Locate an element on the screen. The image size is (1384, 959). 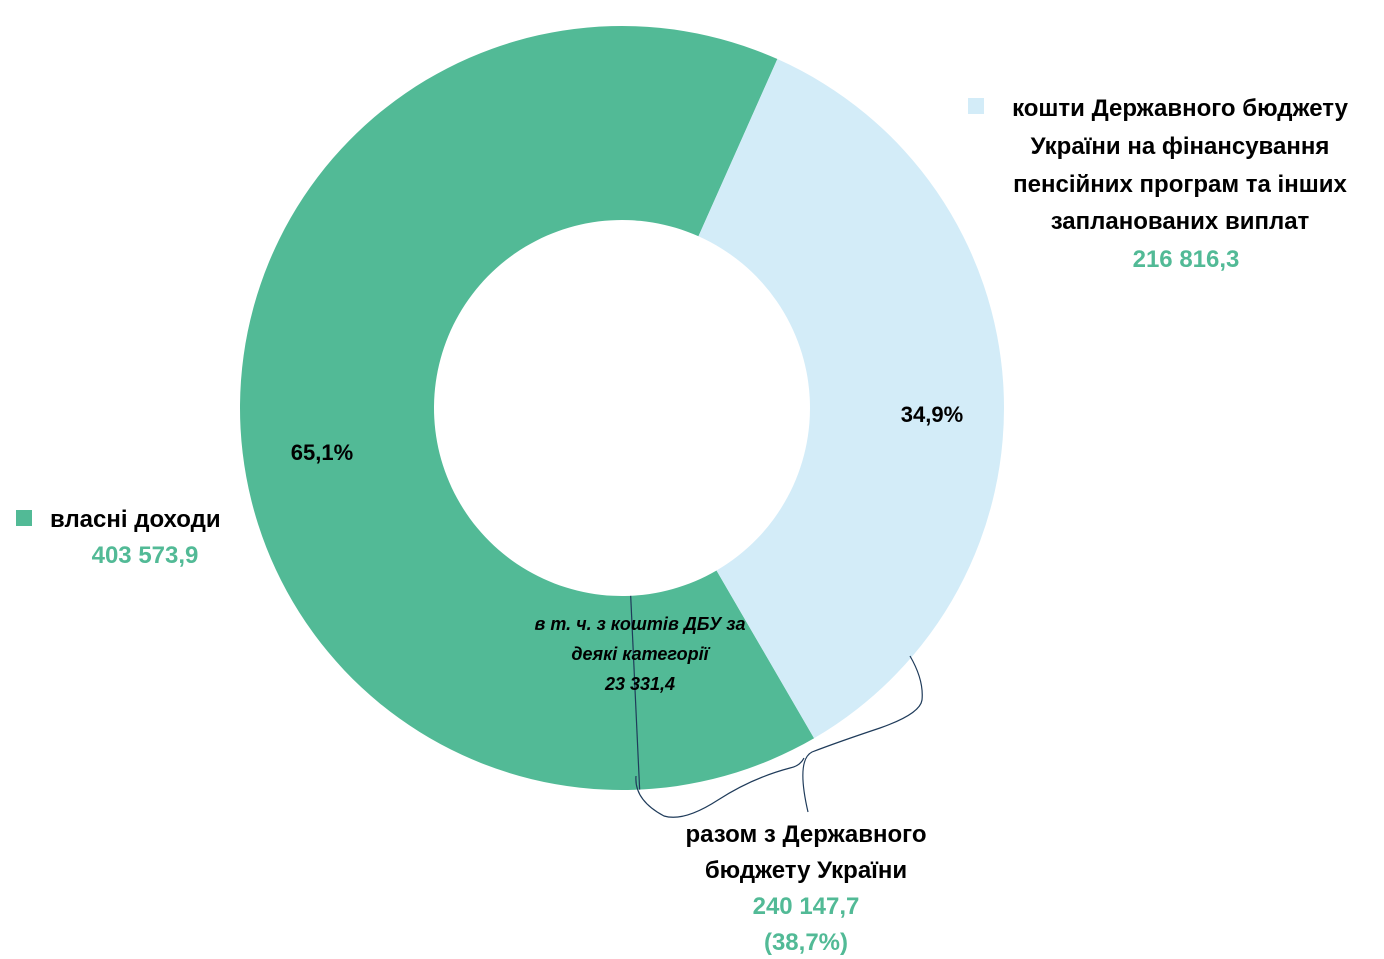
legend-label-state-budget-line-2: України на фінансування is located at coordinates (1180, 146).